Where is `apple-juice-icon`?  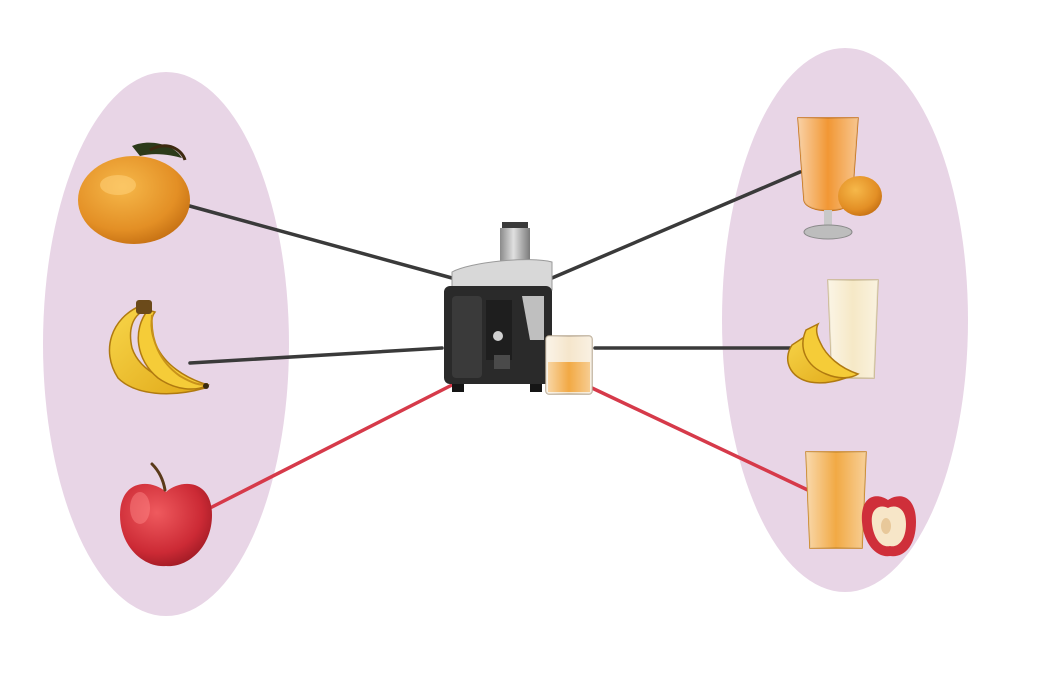 apple-juice-icon is located at coordinates (860, 504).